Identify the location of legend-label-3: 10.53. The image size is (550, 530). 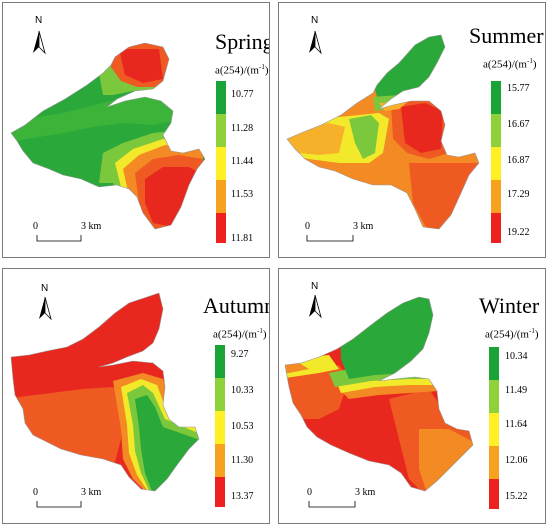
(242, 426).